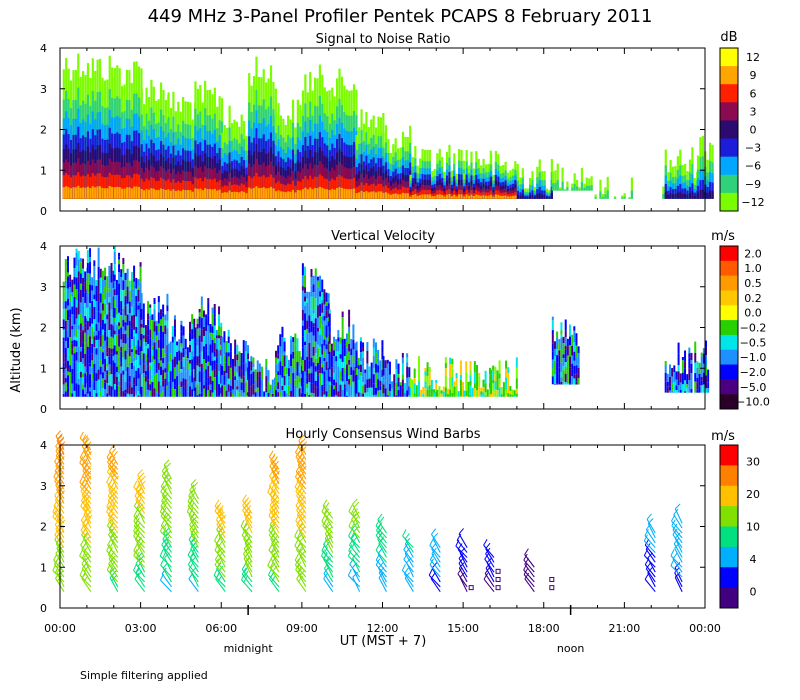 The width and height of the screenshot is (800, 700). I want to click on velocity-unit: m/s, so click(723, 236).